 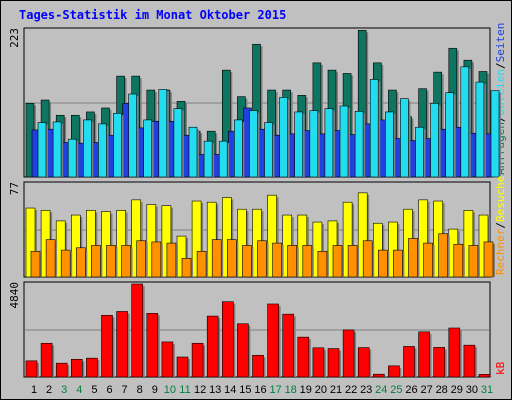 I want to click on series-title-besuche: Besuche, so click(x=500, y=199).